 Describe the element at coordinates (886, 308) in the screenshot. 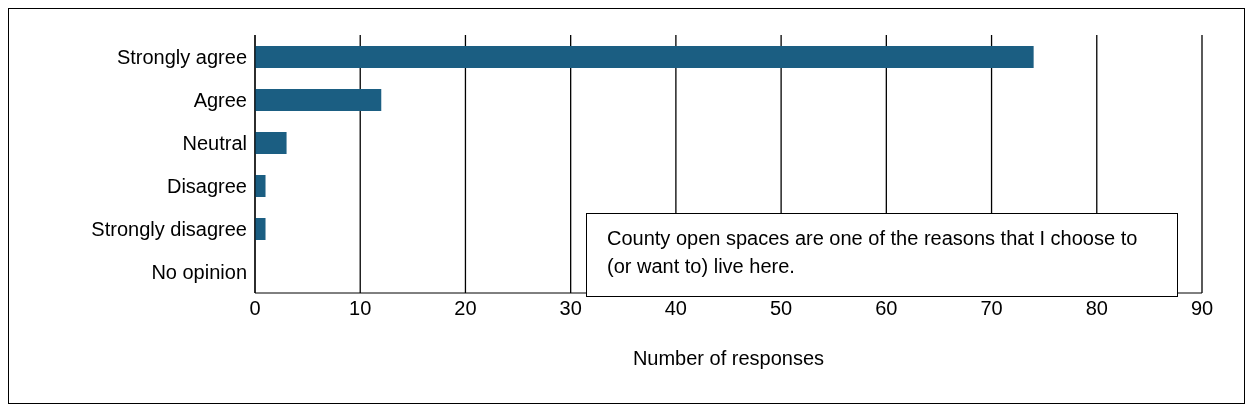

I see `x-tick-label: 60` at that location.